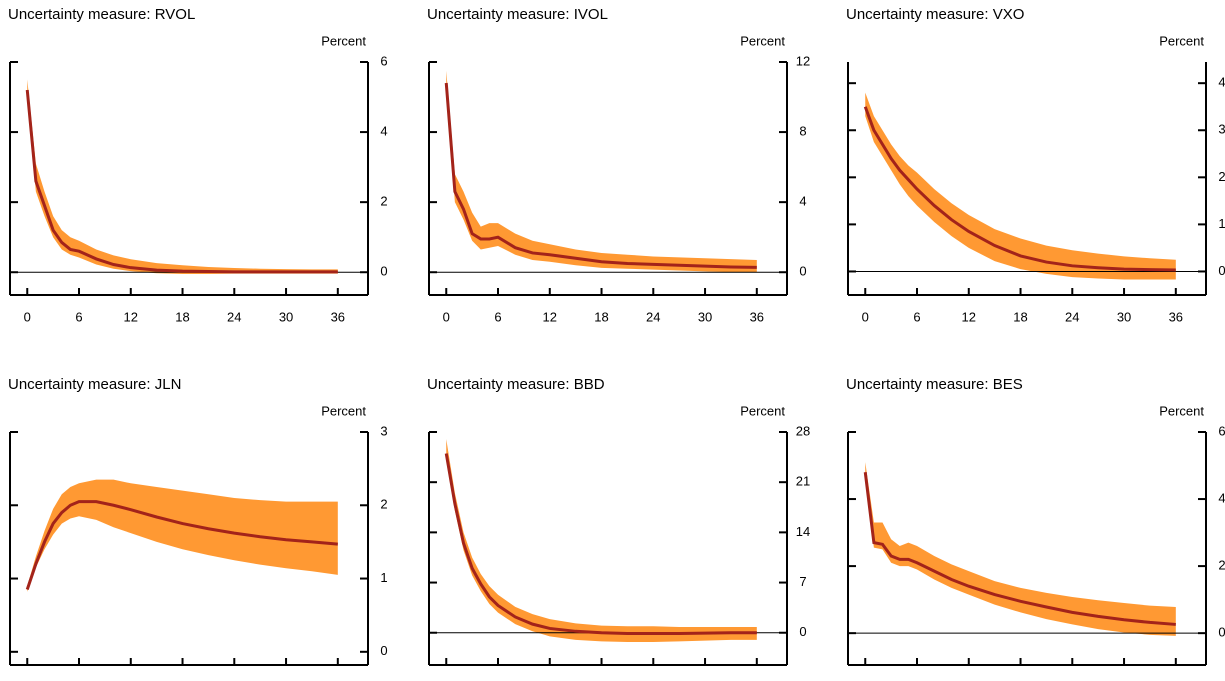 Image resolution: width=1225 pixels, height=681 pixels. What do you see at coordinates (516, 384) in the screenshot?
I see `panel-title: Uncertainty measure: BBD` at bounding box center [516, 384].